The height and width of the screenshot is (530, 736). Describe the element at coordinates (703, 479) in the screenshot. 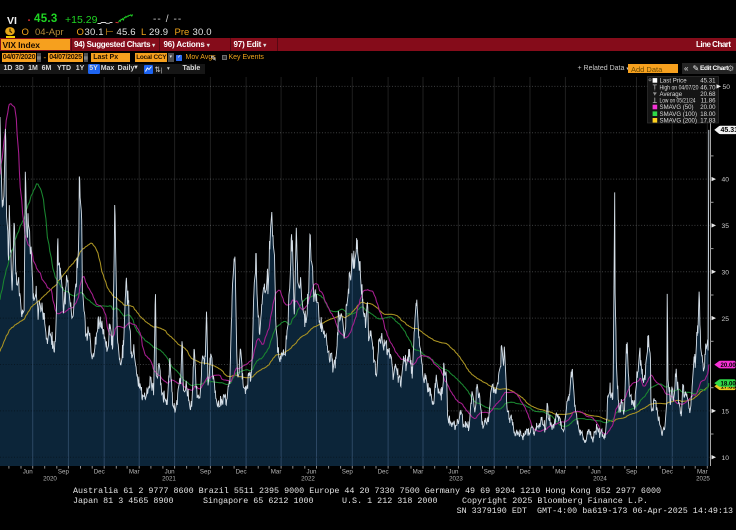

I see `svg-text: 2025` at that location.